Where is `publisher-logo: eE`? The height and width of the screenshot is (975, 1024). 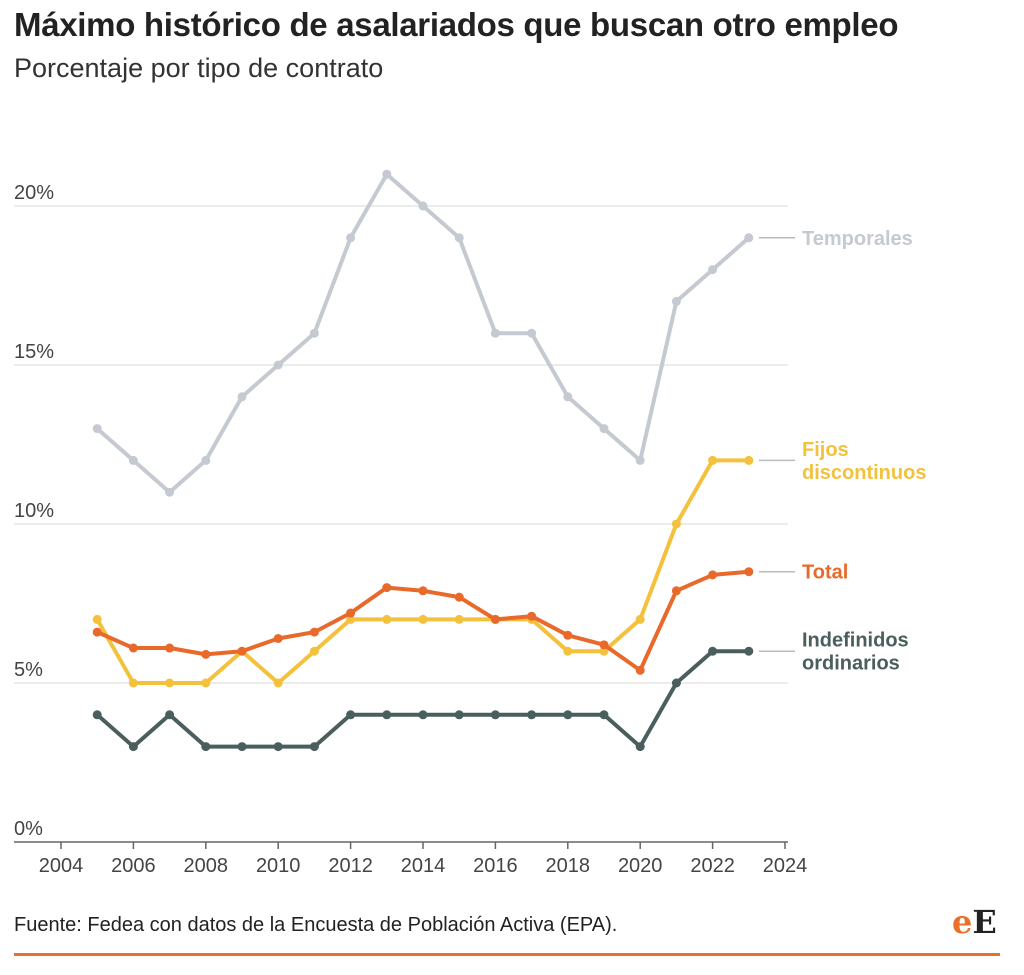
publisher-logo: eE is located at coordinates (974, 922).